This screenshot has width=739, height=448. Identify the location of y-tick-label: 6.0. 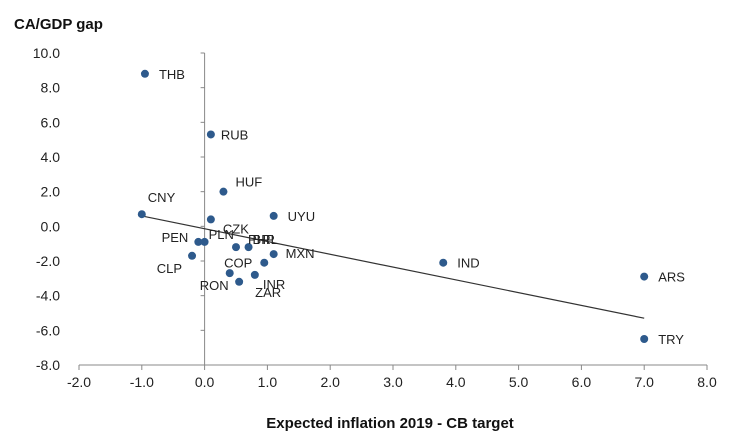
(51, 122).